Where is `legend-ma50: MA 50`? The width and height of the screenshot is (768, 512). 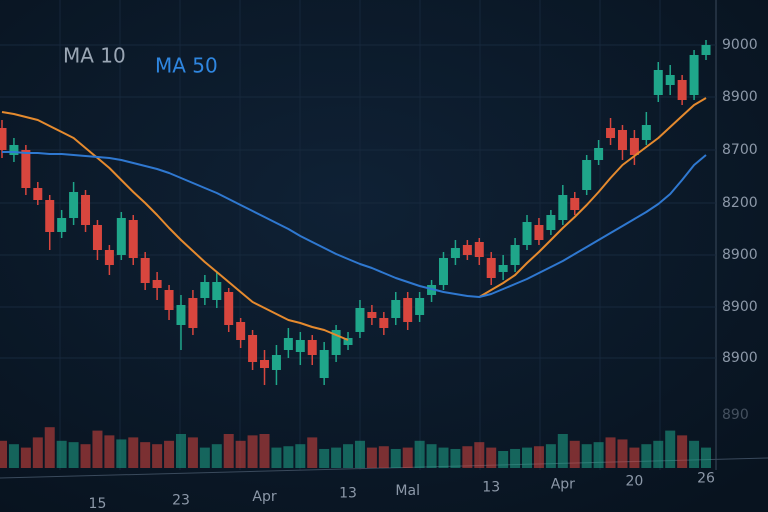 legend-ma50: MA 50 is located at coordinates (186, 66).